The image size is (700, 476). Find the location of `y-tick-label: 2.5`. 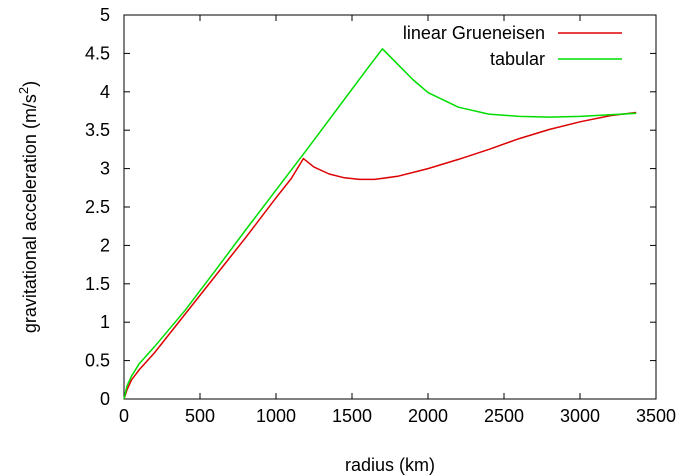

y-tick-label: 2.5 is located at coordinates (97, 207).